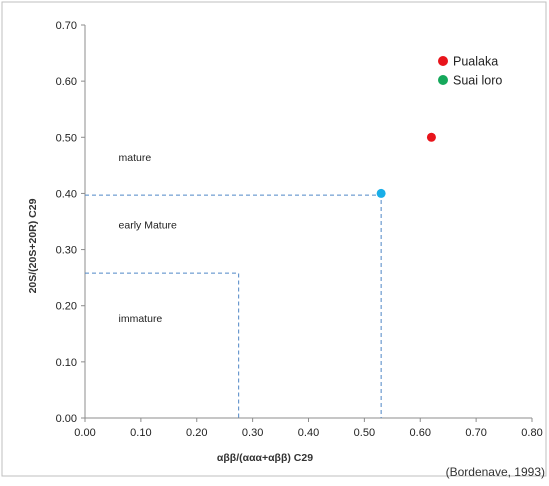 The width and height of the screenshot is (549, 486). What do you see at coordinates (477, 81) in the screenshot?
I see `legend-label: Suai loro` at bounding box center [477, 81].